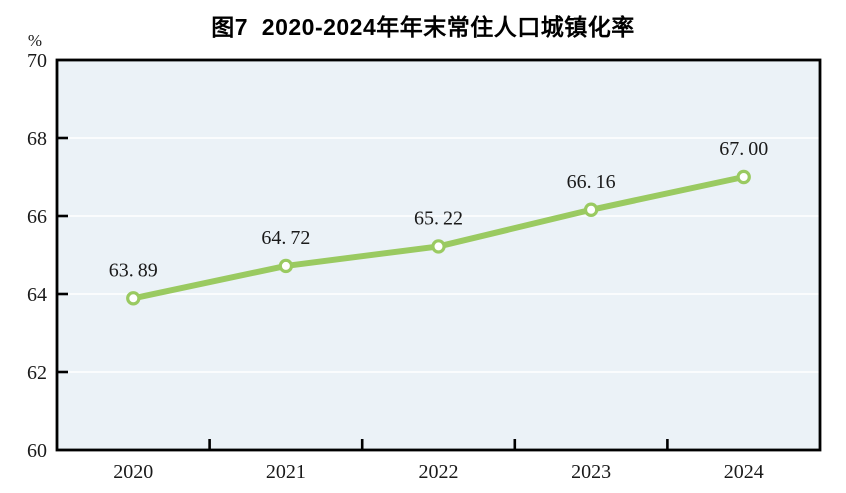  I want to click on x-axis-tick-label: 2024, so click(744, 472).